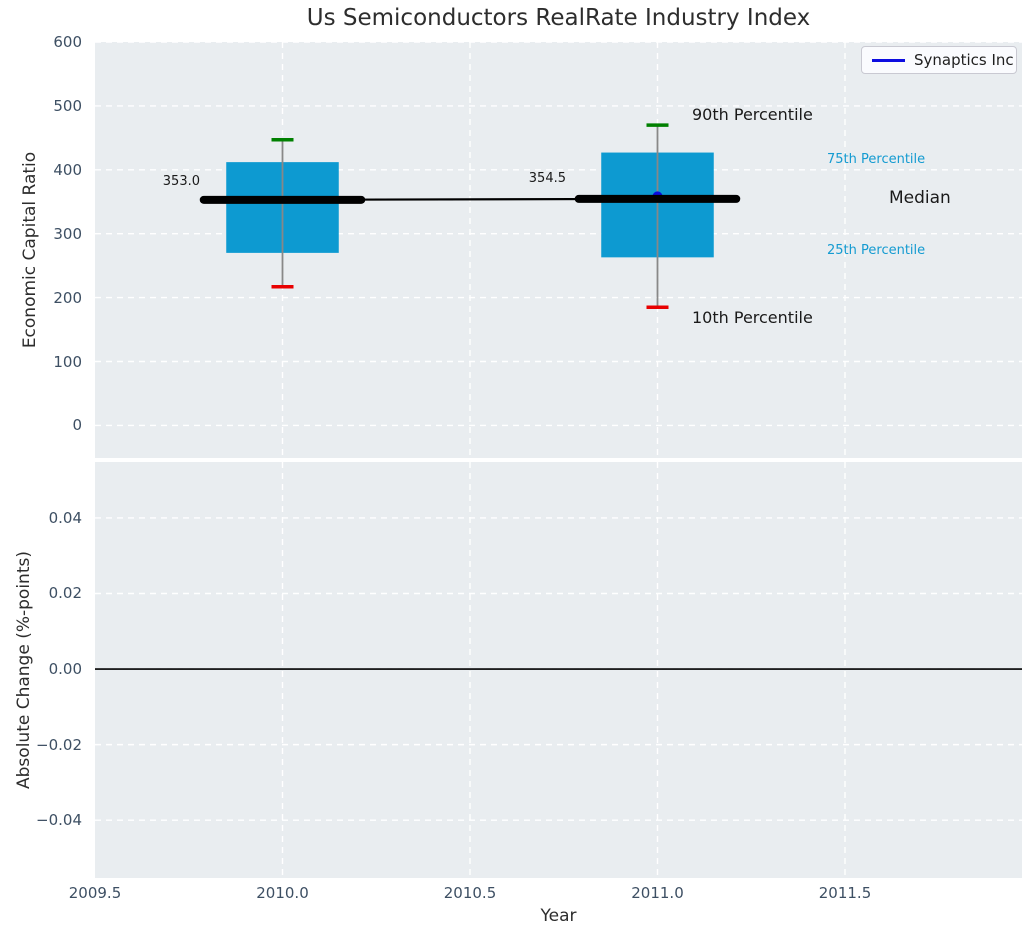 This screenshot has width=1034, height=942. I want to click on median-value-label-2010: 353.0, so click(181, 181).